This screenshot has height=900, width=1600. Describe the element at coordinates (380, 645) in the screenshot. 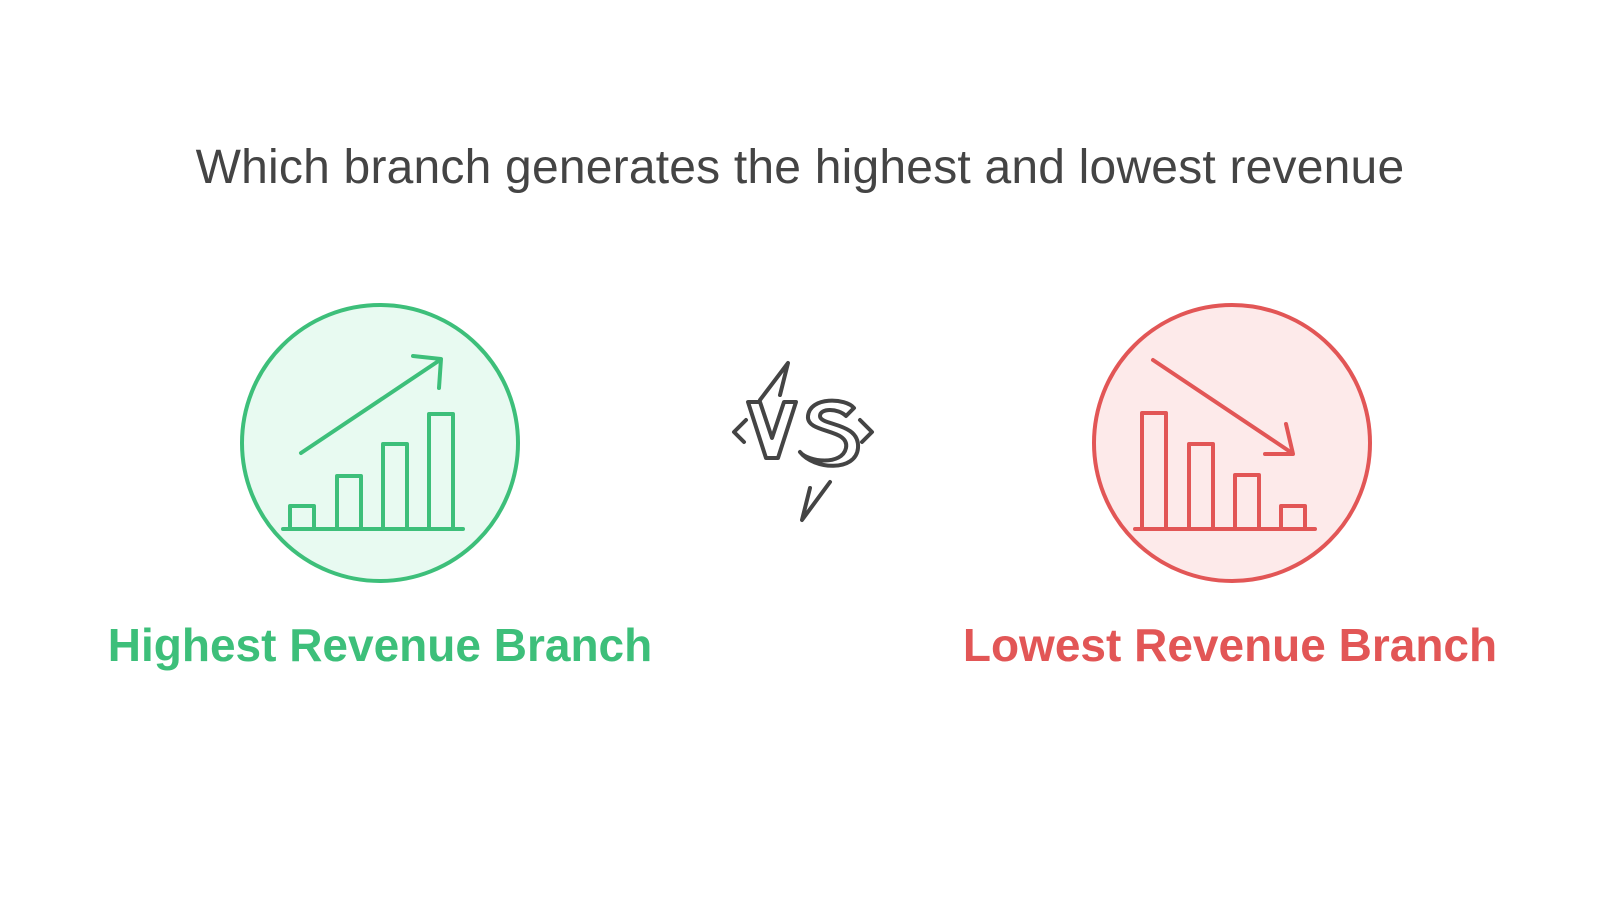

I see `highest-revenue-label: Highest Revenue Branch` at that location.